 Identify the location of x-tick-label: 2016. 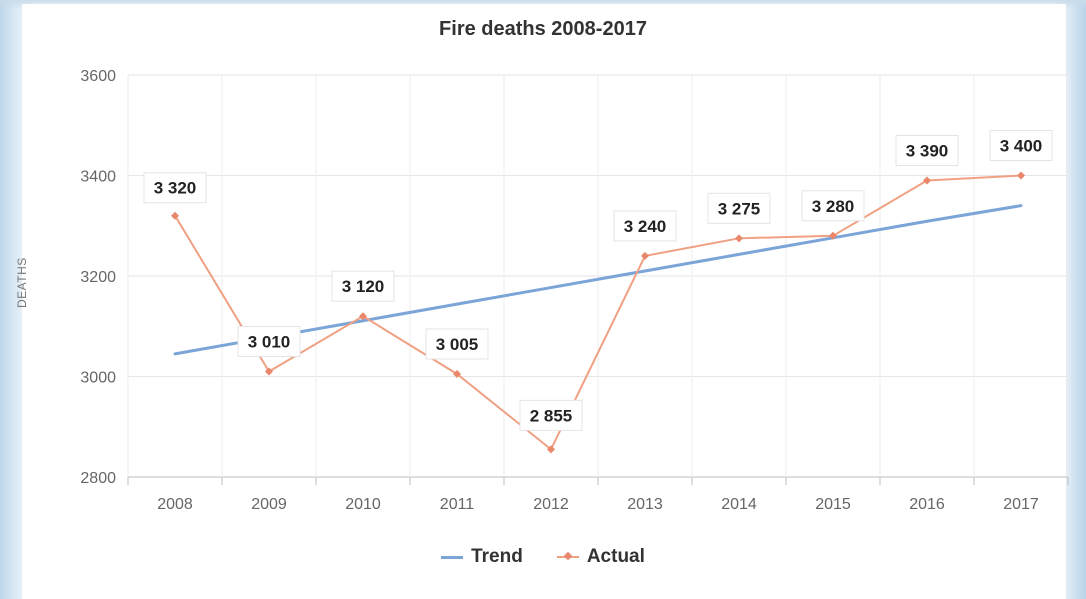
(927, 504).